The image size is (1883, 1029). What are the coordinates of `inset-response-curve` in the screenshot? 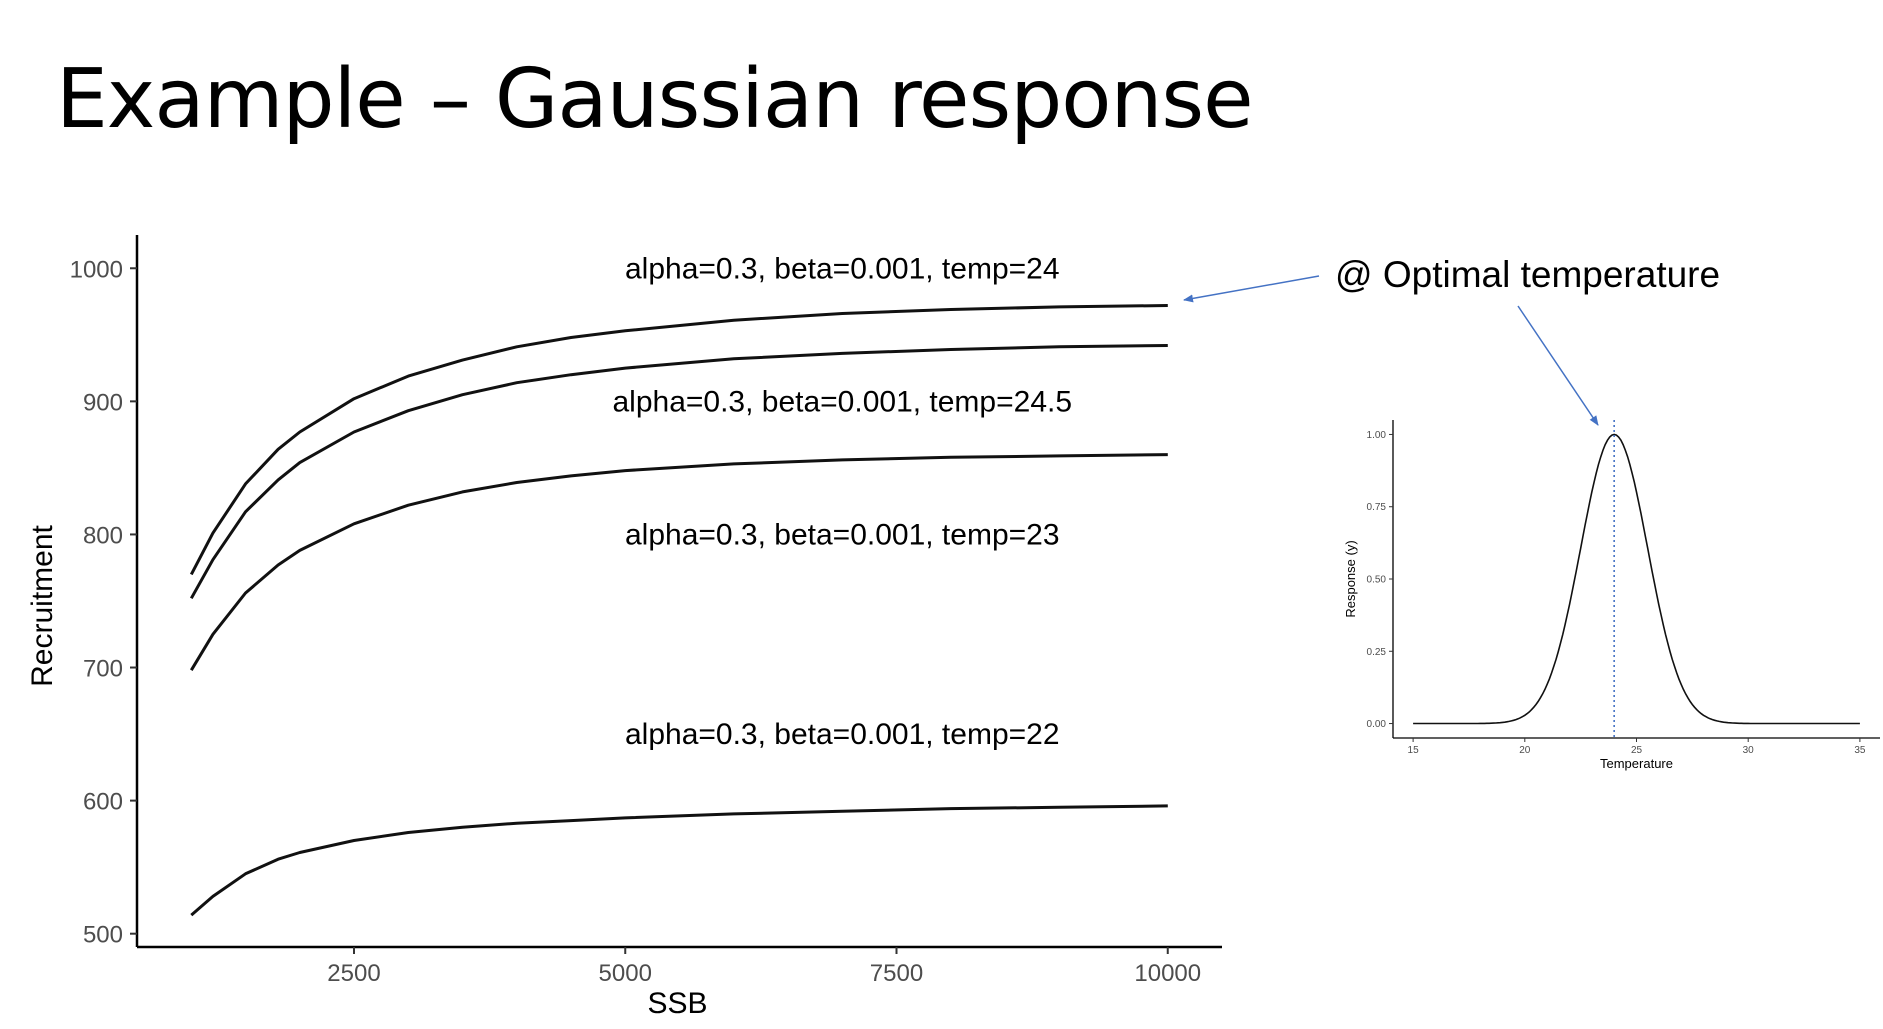 It's located at (1636, 579).